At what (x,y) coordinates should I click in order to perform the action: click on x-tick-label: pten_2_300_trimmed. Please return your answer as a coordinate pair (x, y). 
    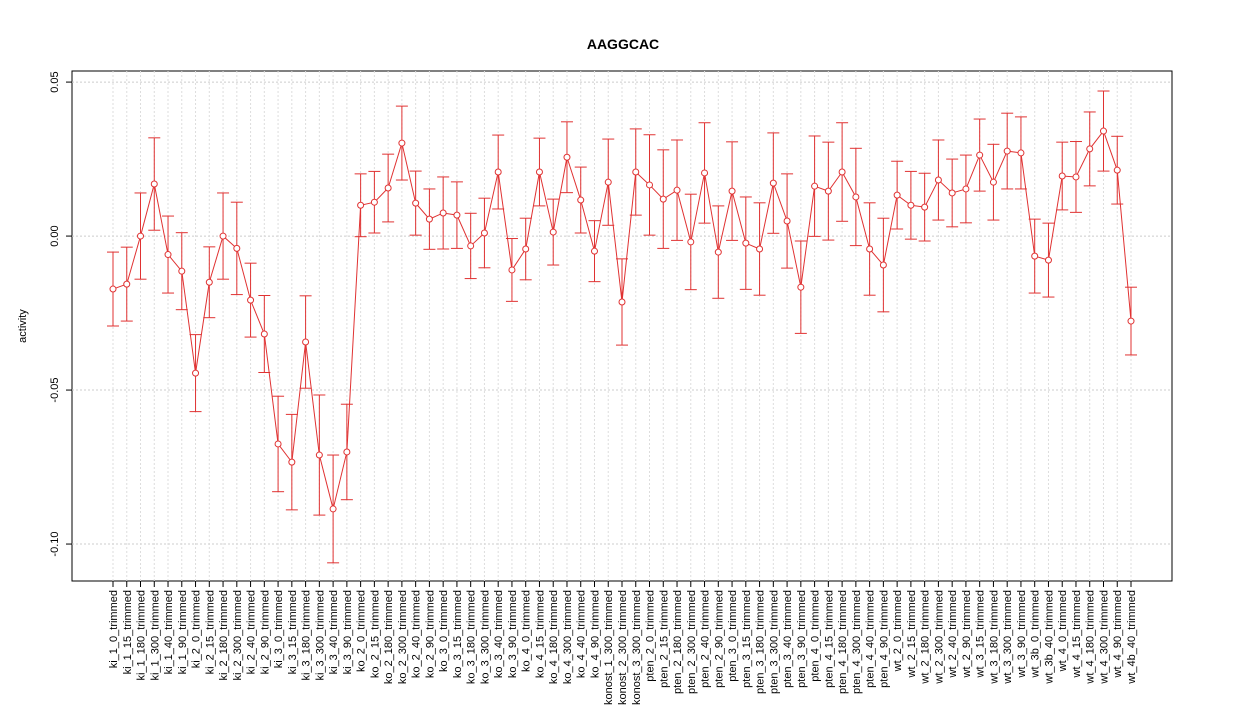
    Looking at the image, I should click on (692, 642).